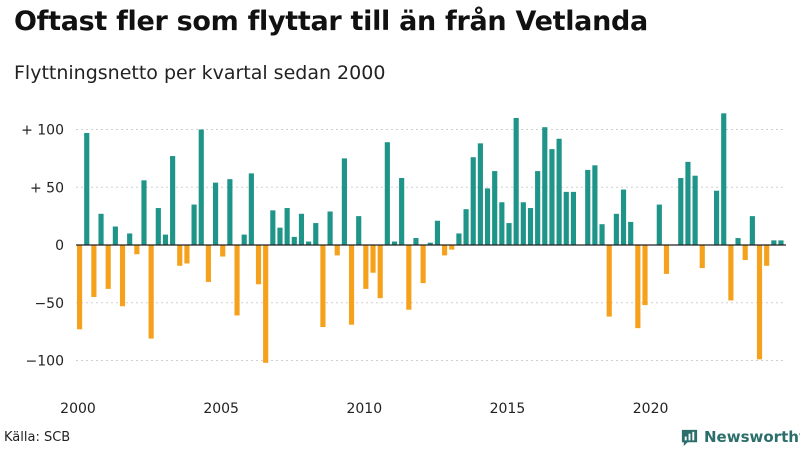 This screenshot has width=800, height=450. Describe the element at coordinates (651, 409) in the screenshot. I see `x-tick-label: 2020` at that location.